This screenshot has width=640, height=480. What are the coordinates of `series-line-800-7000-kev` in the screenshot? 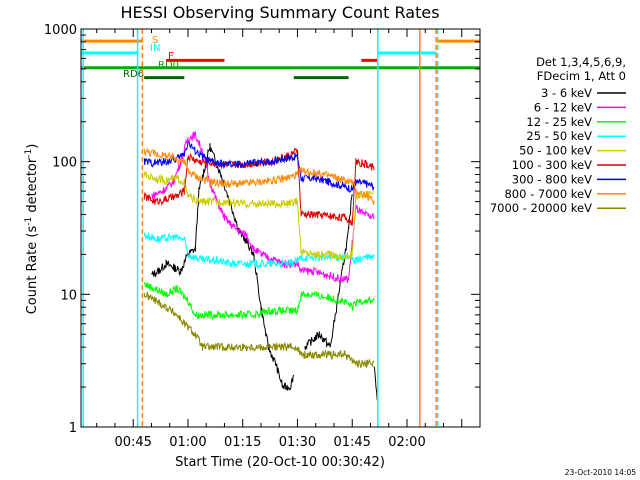 It's located at (259, 176).